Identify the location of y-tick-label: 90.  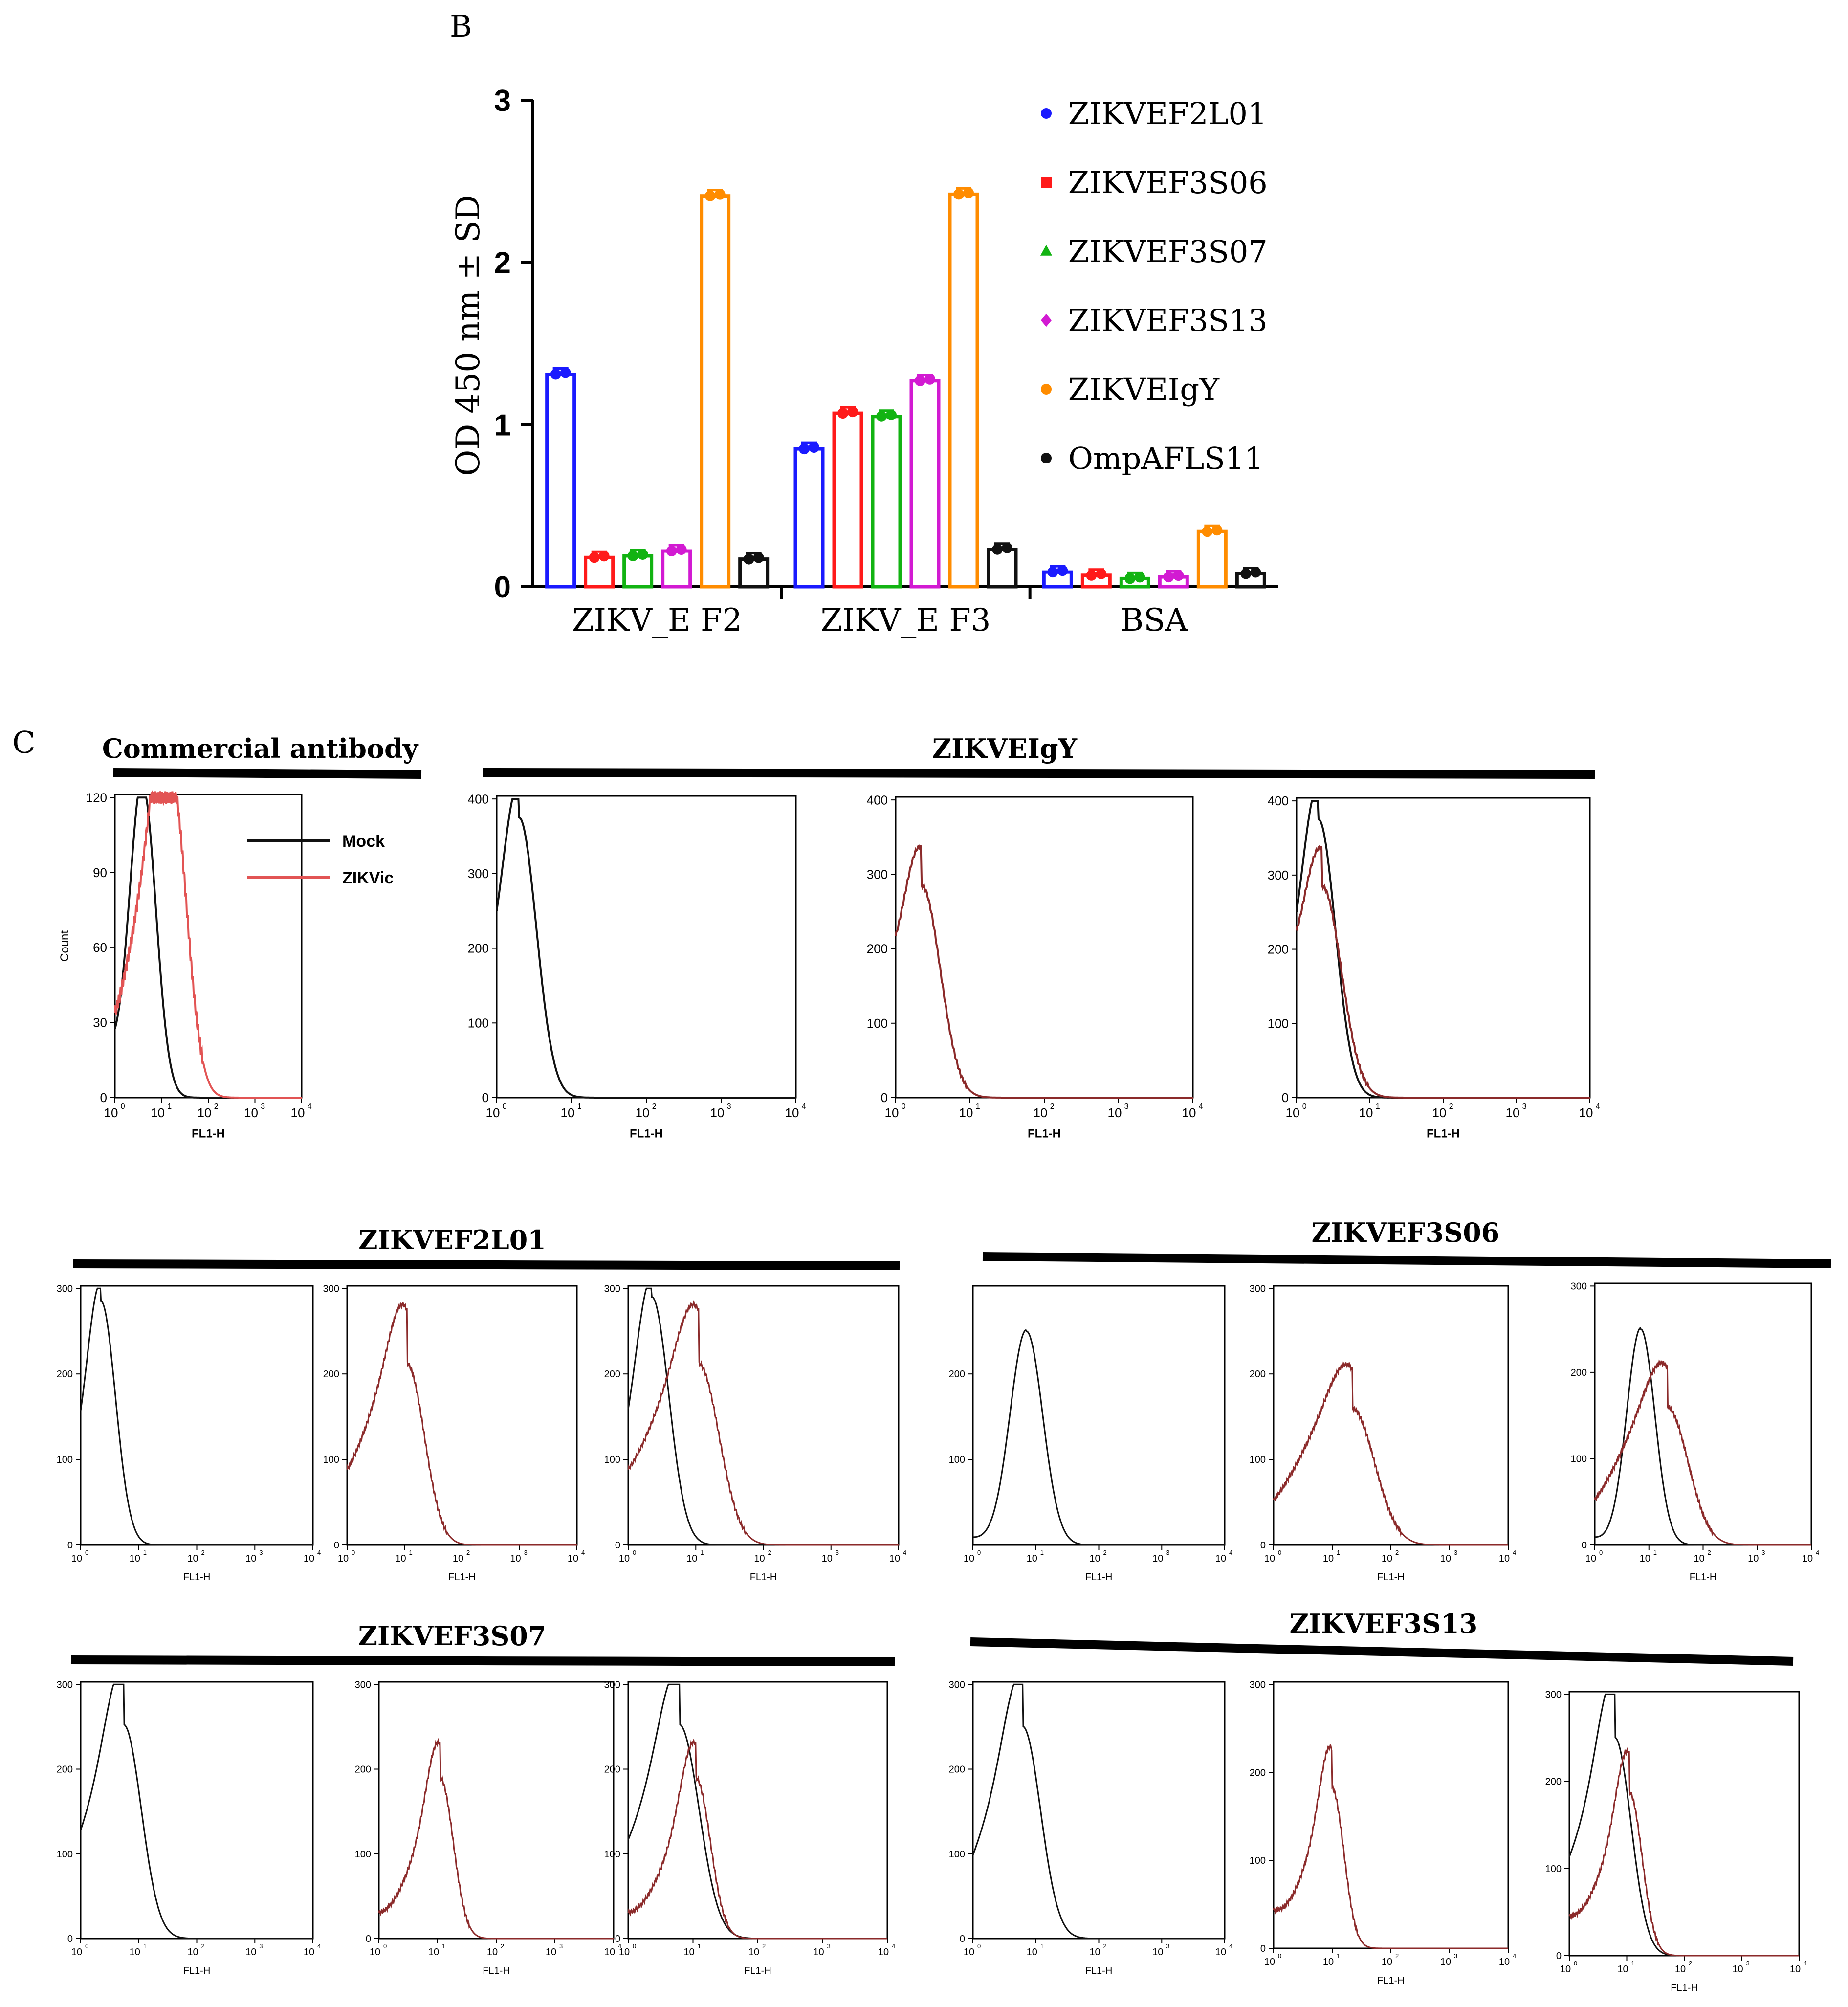
(100, 872).